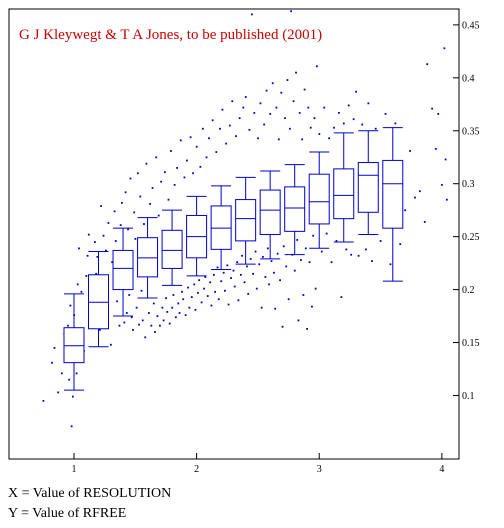 This screenshot has height=528, width=504. What do you see at coordinates (90, 493) in the screenshot?
I see `x-variable-caption: X = Value of RESOLUTION` at bounding box center [90, 493].